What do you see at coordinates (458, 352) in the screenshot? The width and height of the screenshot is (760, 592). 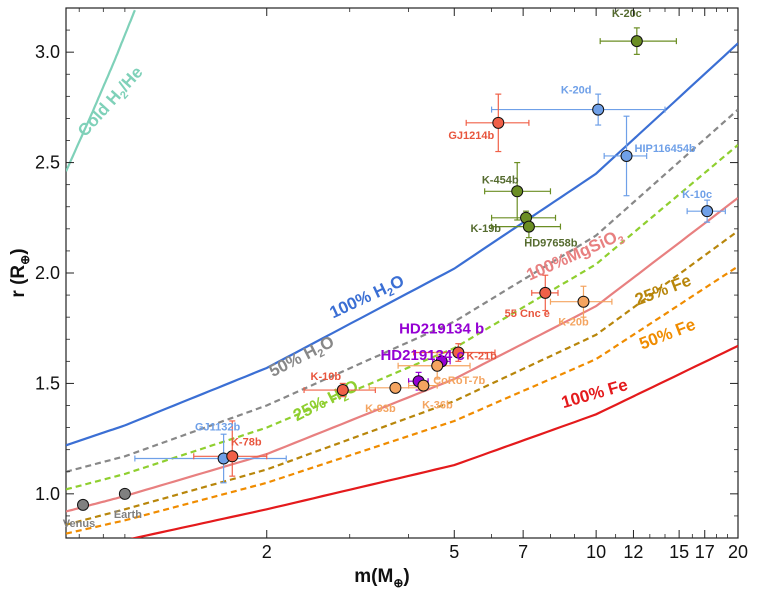 I see `point-k-21b` at bounding box center [458, 352].